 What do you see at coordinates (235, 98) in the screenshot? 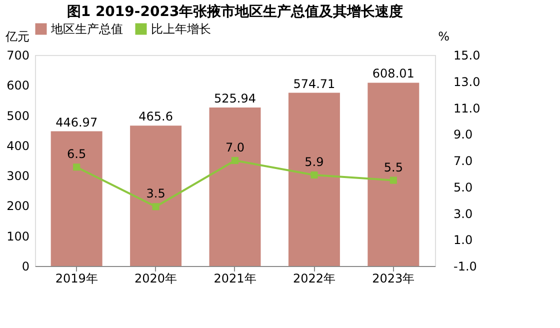
I see `data-label: 525.94` at bounding box center [235, 98].